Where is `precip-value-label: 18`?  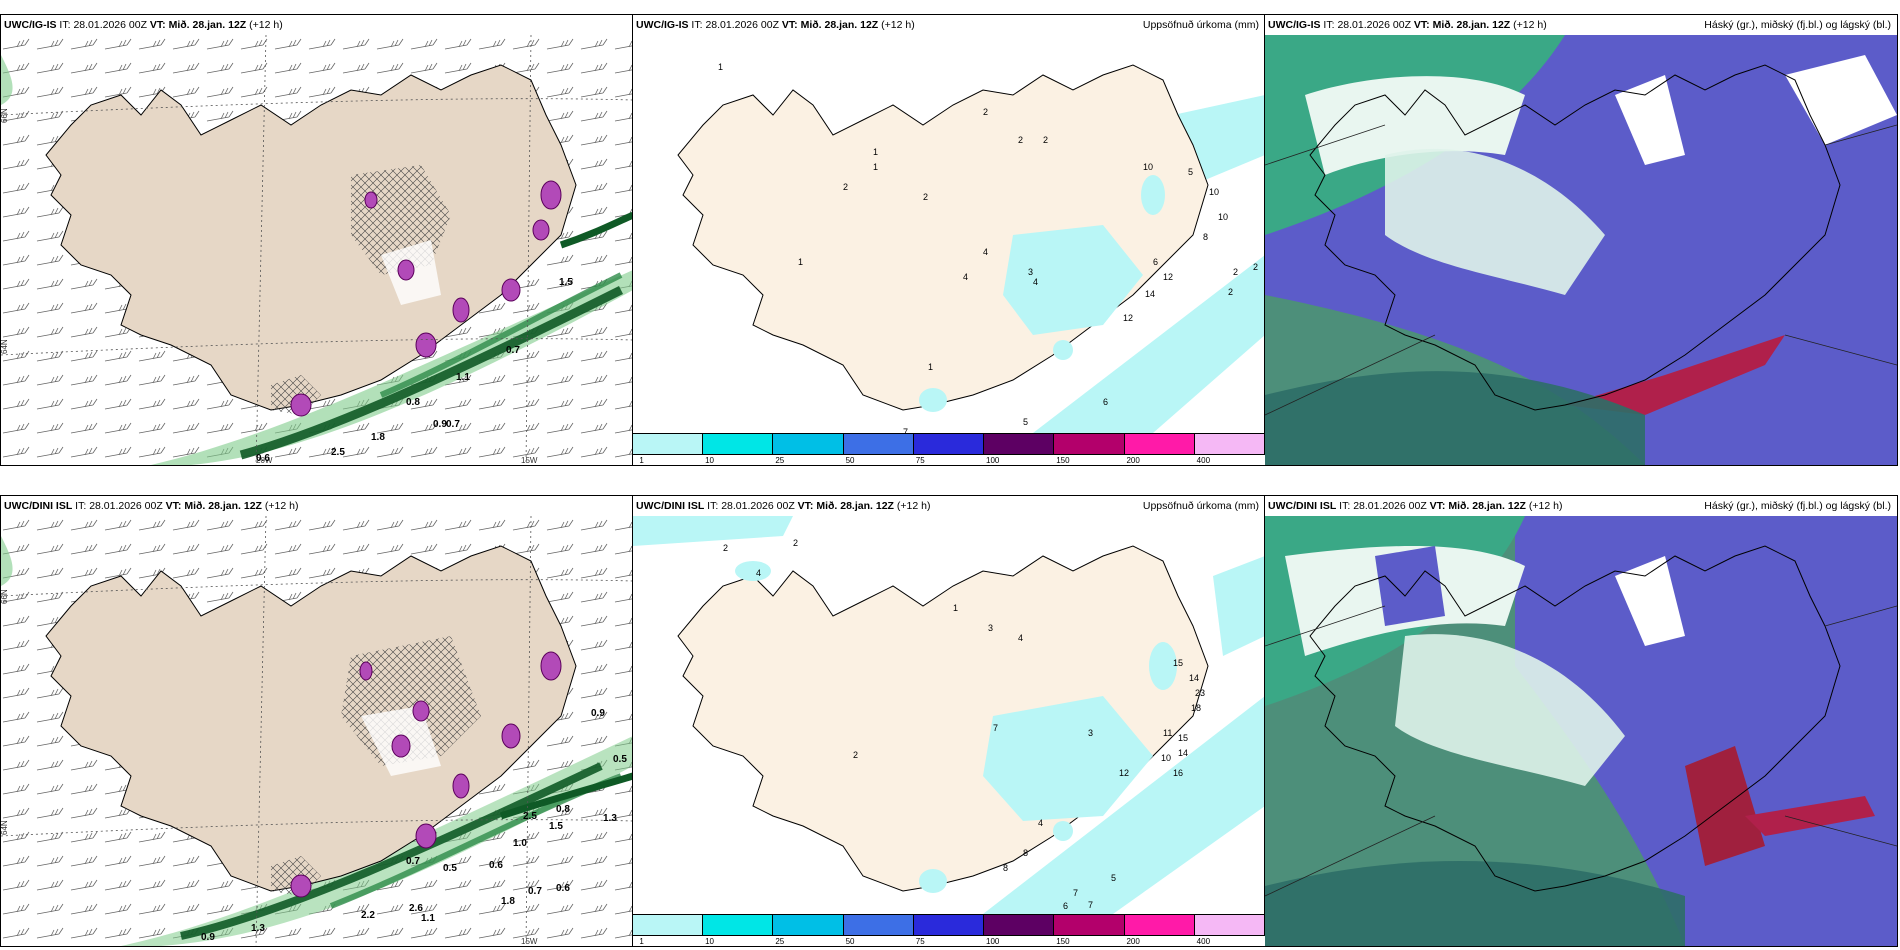
precip-value-label: 18 is located at coordinates (1196, 708).